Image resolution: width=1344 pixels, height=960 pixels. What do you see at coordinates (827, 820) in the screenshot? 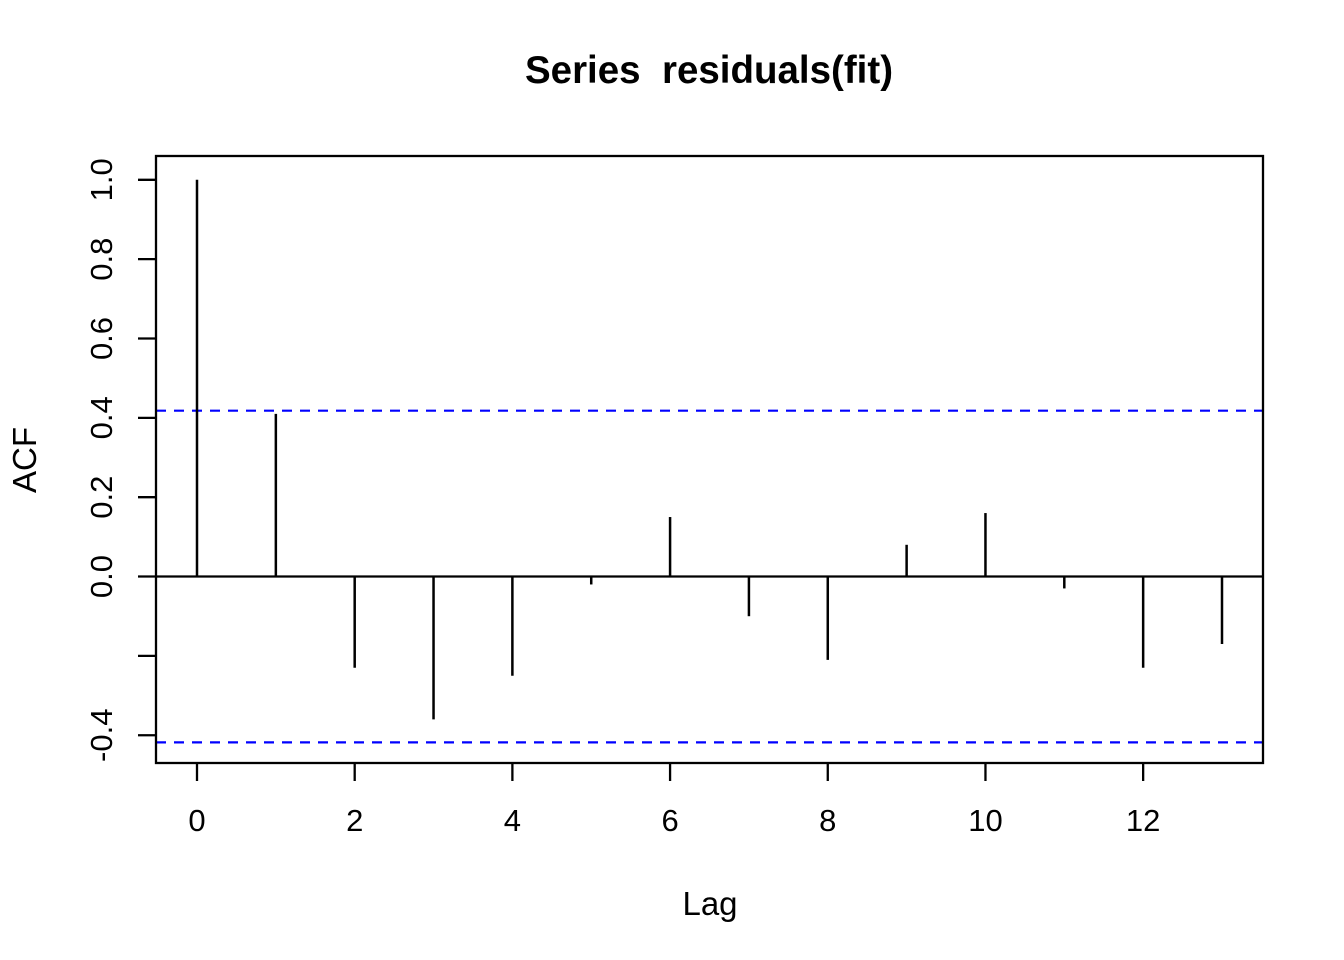
I see `x-tick-label: 8` at bounding box center [827, 820].